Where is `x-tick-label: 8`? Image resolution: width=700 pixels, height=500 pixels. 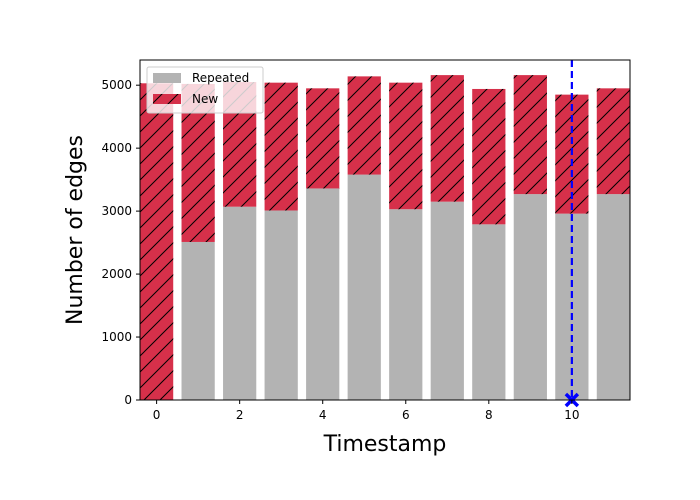 x-tick-label: 8 is located at coordinates (489, 415).